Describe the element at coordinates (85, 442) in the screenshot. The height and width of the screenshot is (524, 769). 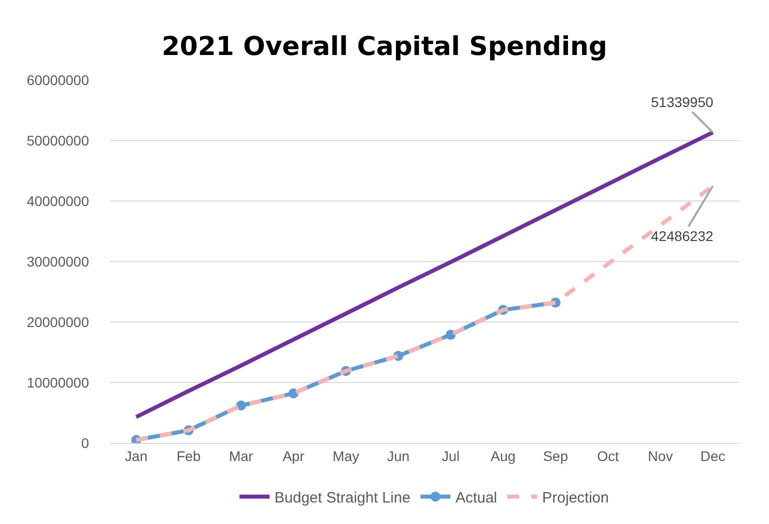
I see `y-tick-label: 0` at that location.